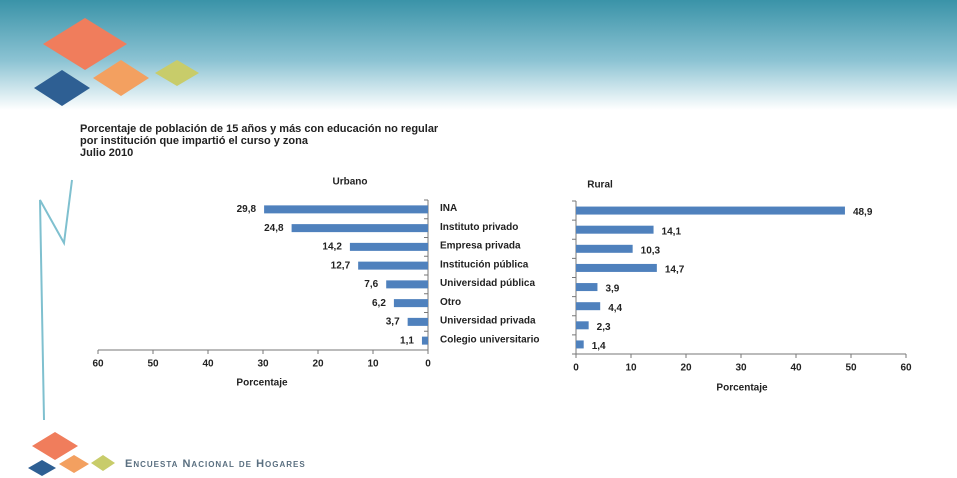 The image size is (957, 478). What do you see at coordinates (651, 250) in the screenshot?
I see `value-label: 10,3` at bounding box center [651, 250].